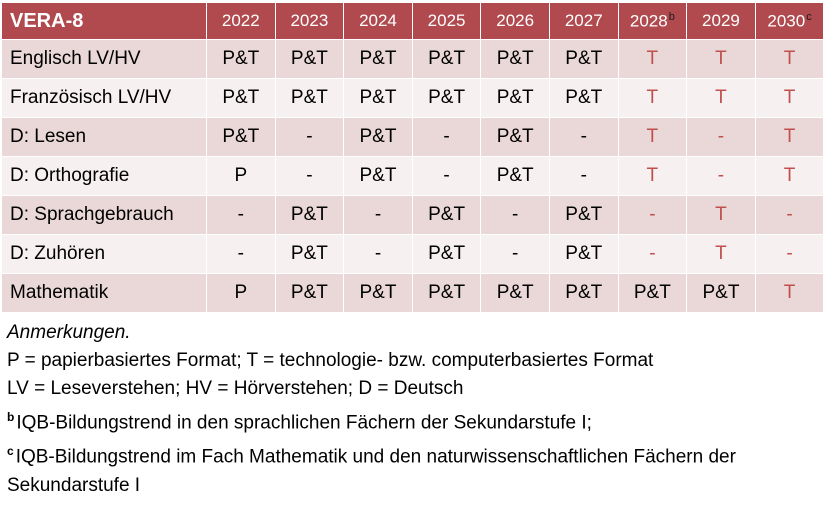 The image size is (825, 507). I want to click on table-row: Mathematik P P&T P&T P&T P&T P&T P&T P&T T, so click(413, 293).